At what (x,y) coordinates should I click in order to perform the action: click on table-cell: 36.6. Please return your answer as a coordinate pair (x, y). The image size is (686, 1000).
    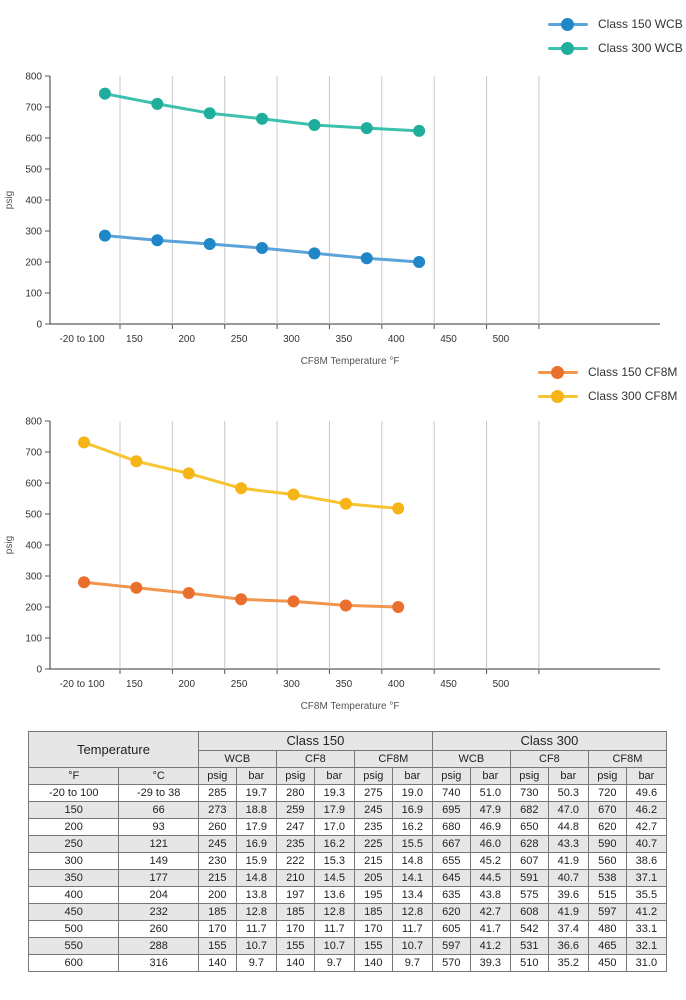
    Looking at the image, I should click on (568, 946).